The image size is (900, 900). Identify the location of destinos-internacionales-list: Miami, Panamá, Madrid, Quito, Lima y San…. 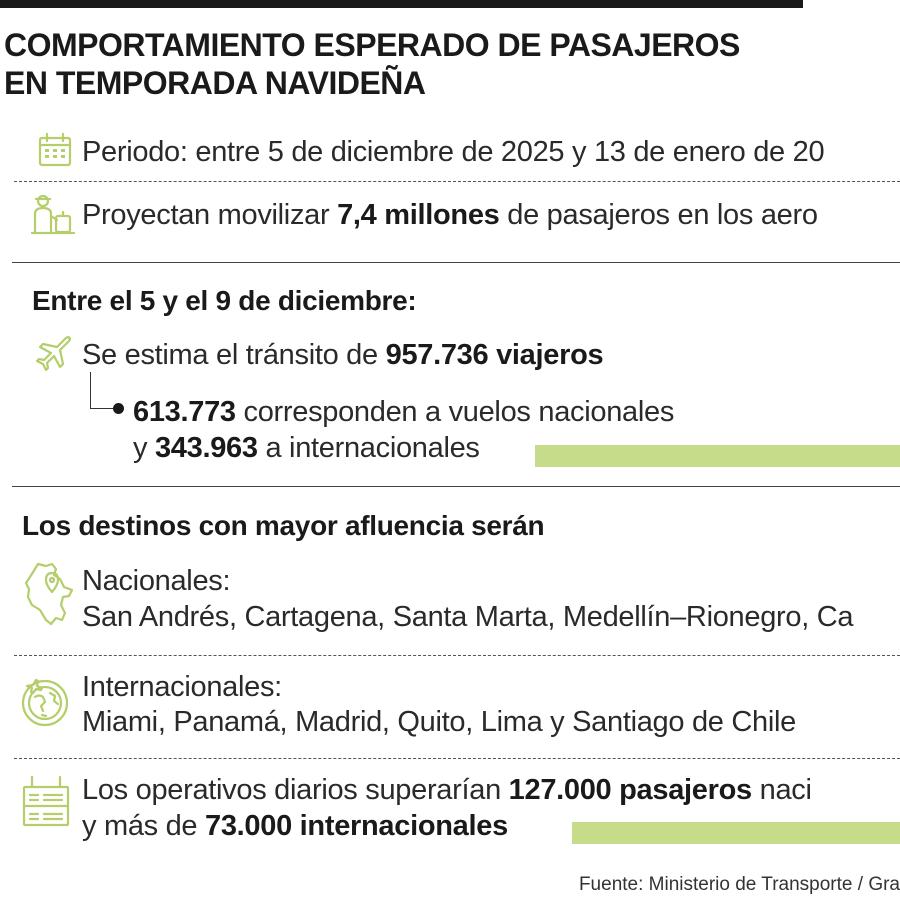
(439, 722).